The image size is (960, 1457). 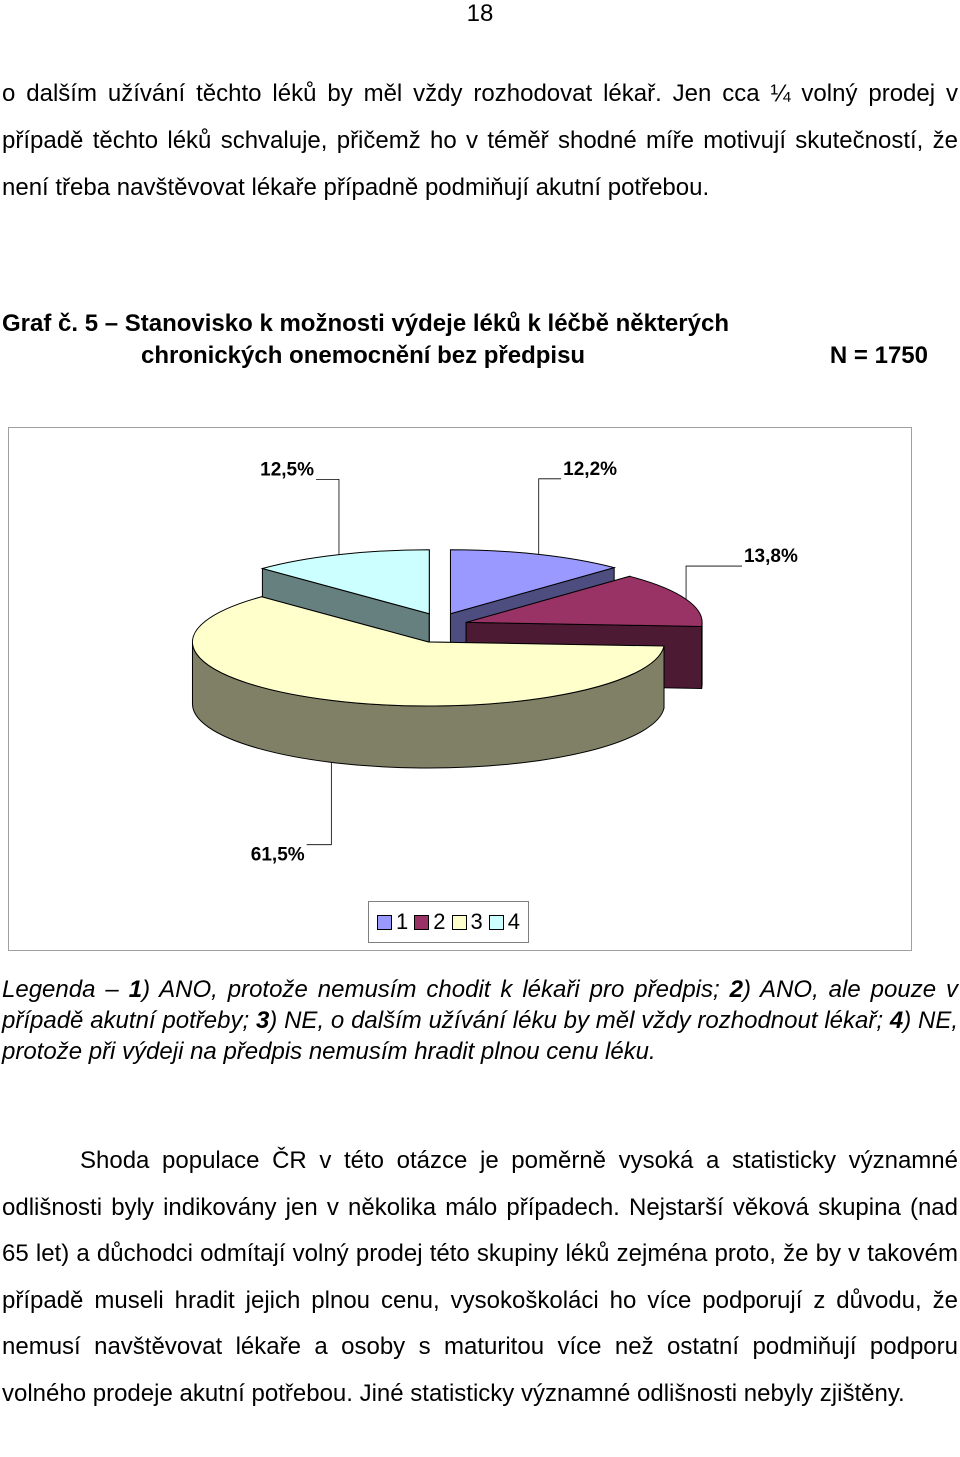 I want to click on data-label: 12,5%, so click(x=287, y=469).